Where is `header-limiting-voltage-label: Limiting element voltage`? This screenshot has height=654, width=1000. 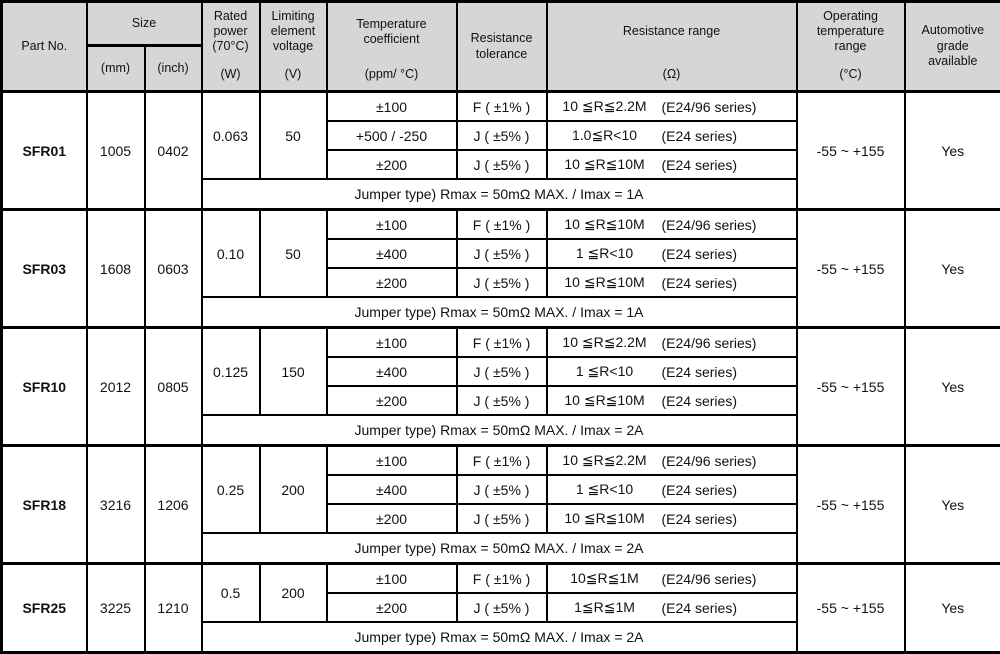 header-limiting-voltage-label: Limiting element voltage is located at coordinates (293, 32).